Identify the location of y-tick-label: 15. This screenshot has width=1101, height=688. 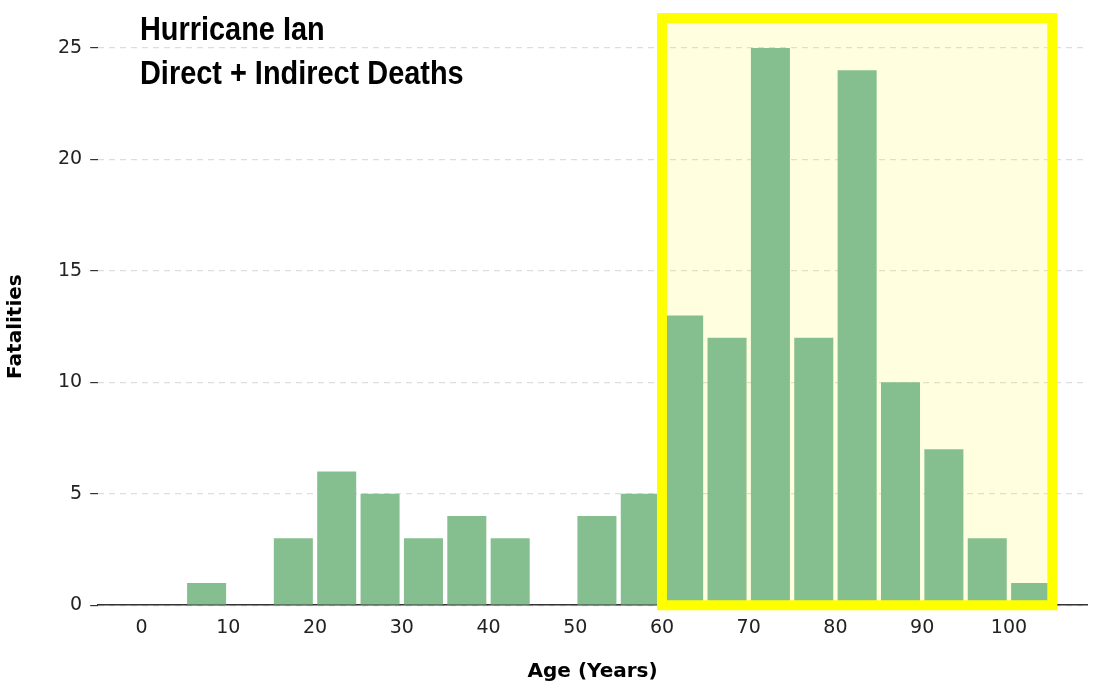
(70, 268).